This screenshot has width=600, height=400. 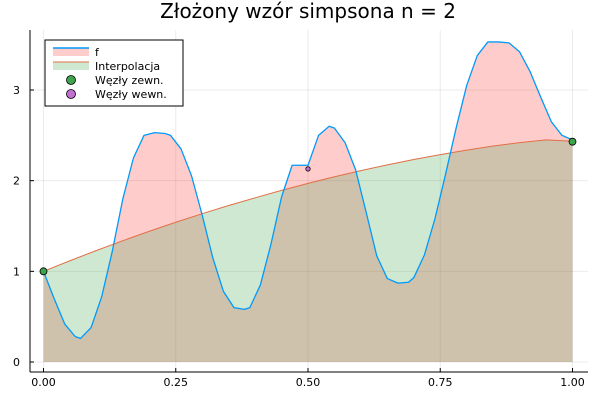 What do you see at coordinates (71, 52) in the screenshot?
I see `legend-swatch-f` at bounding box center [71, 52].